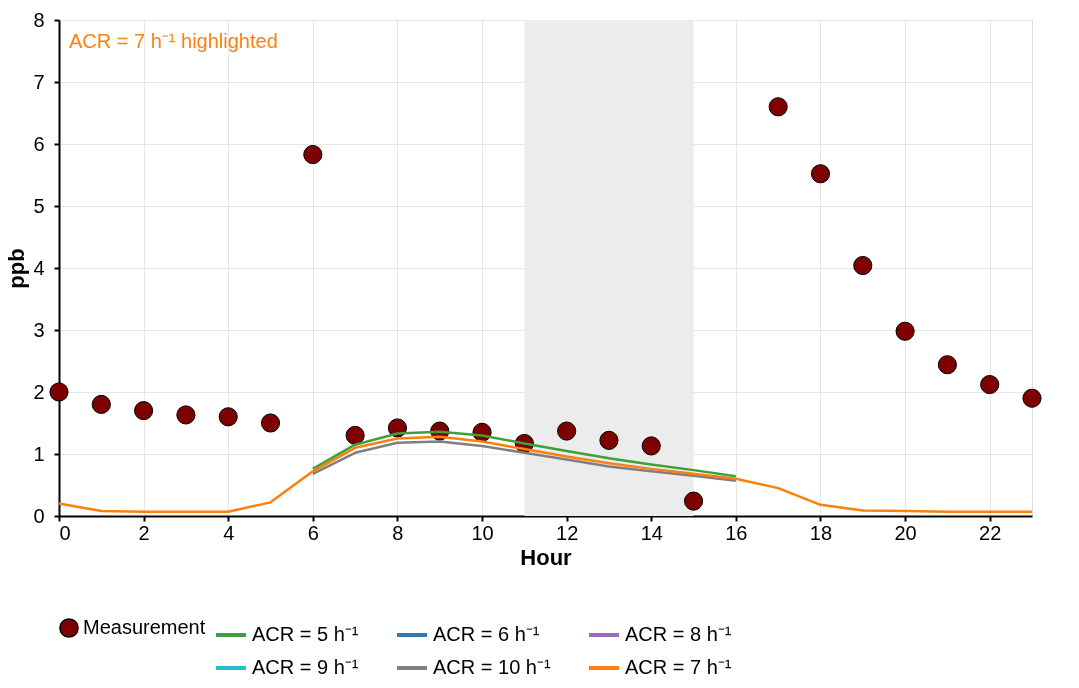 The width and height of the screenshot is (1079, 688). What do you see at coordinates (39, 81) in the screenshot?
I see `y-tick-label: 7` at bounding box center [39, 81].